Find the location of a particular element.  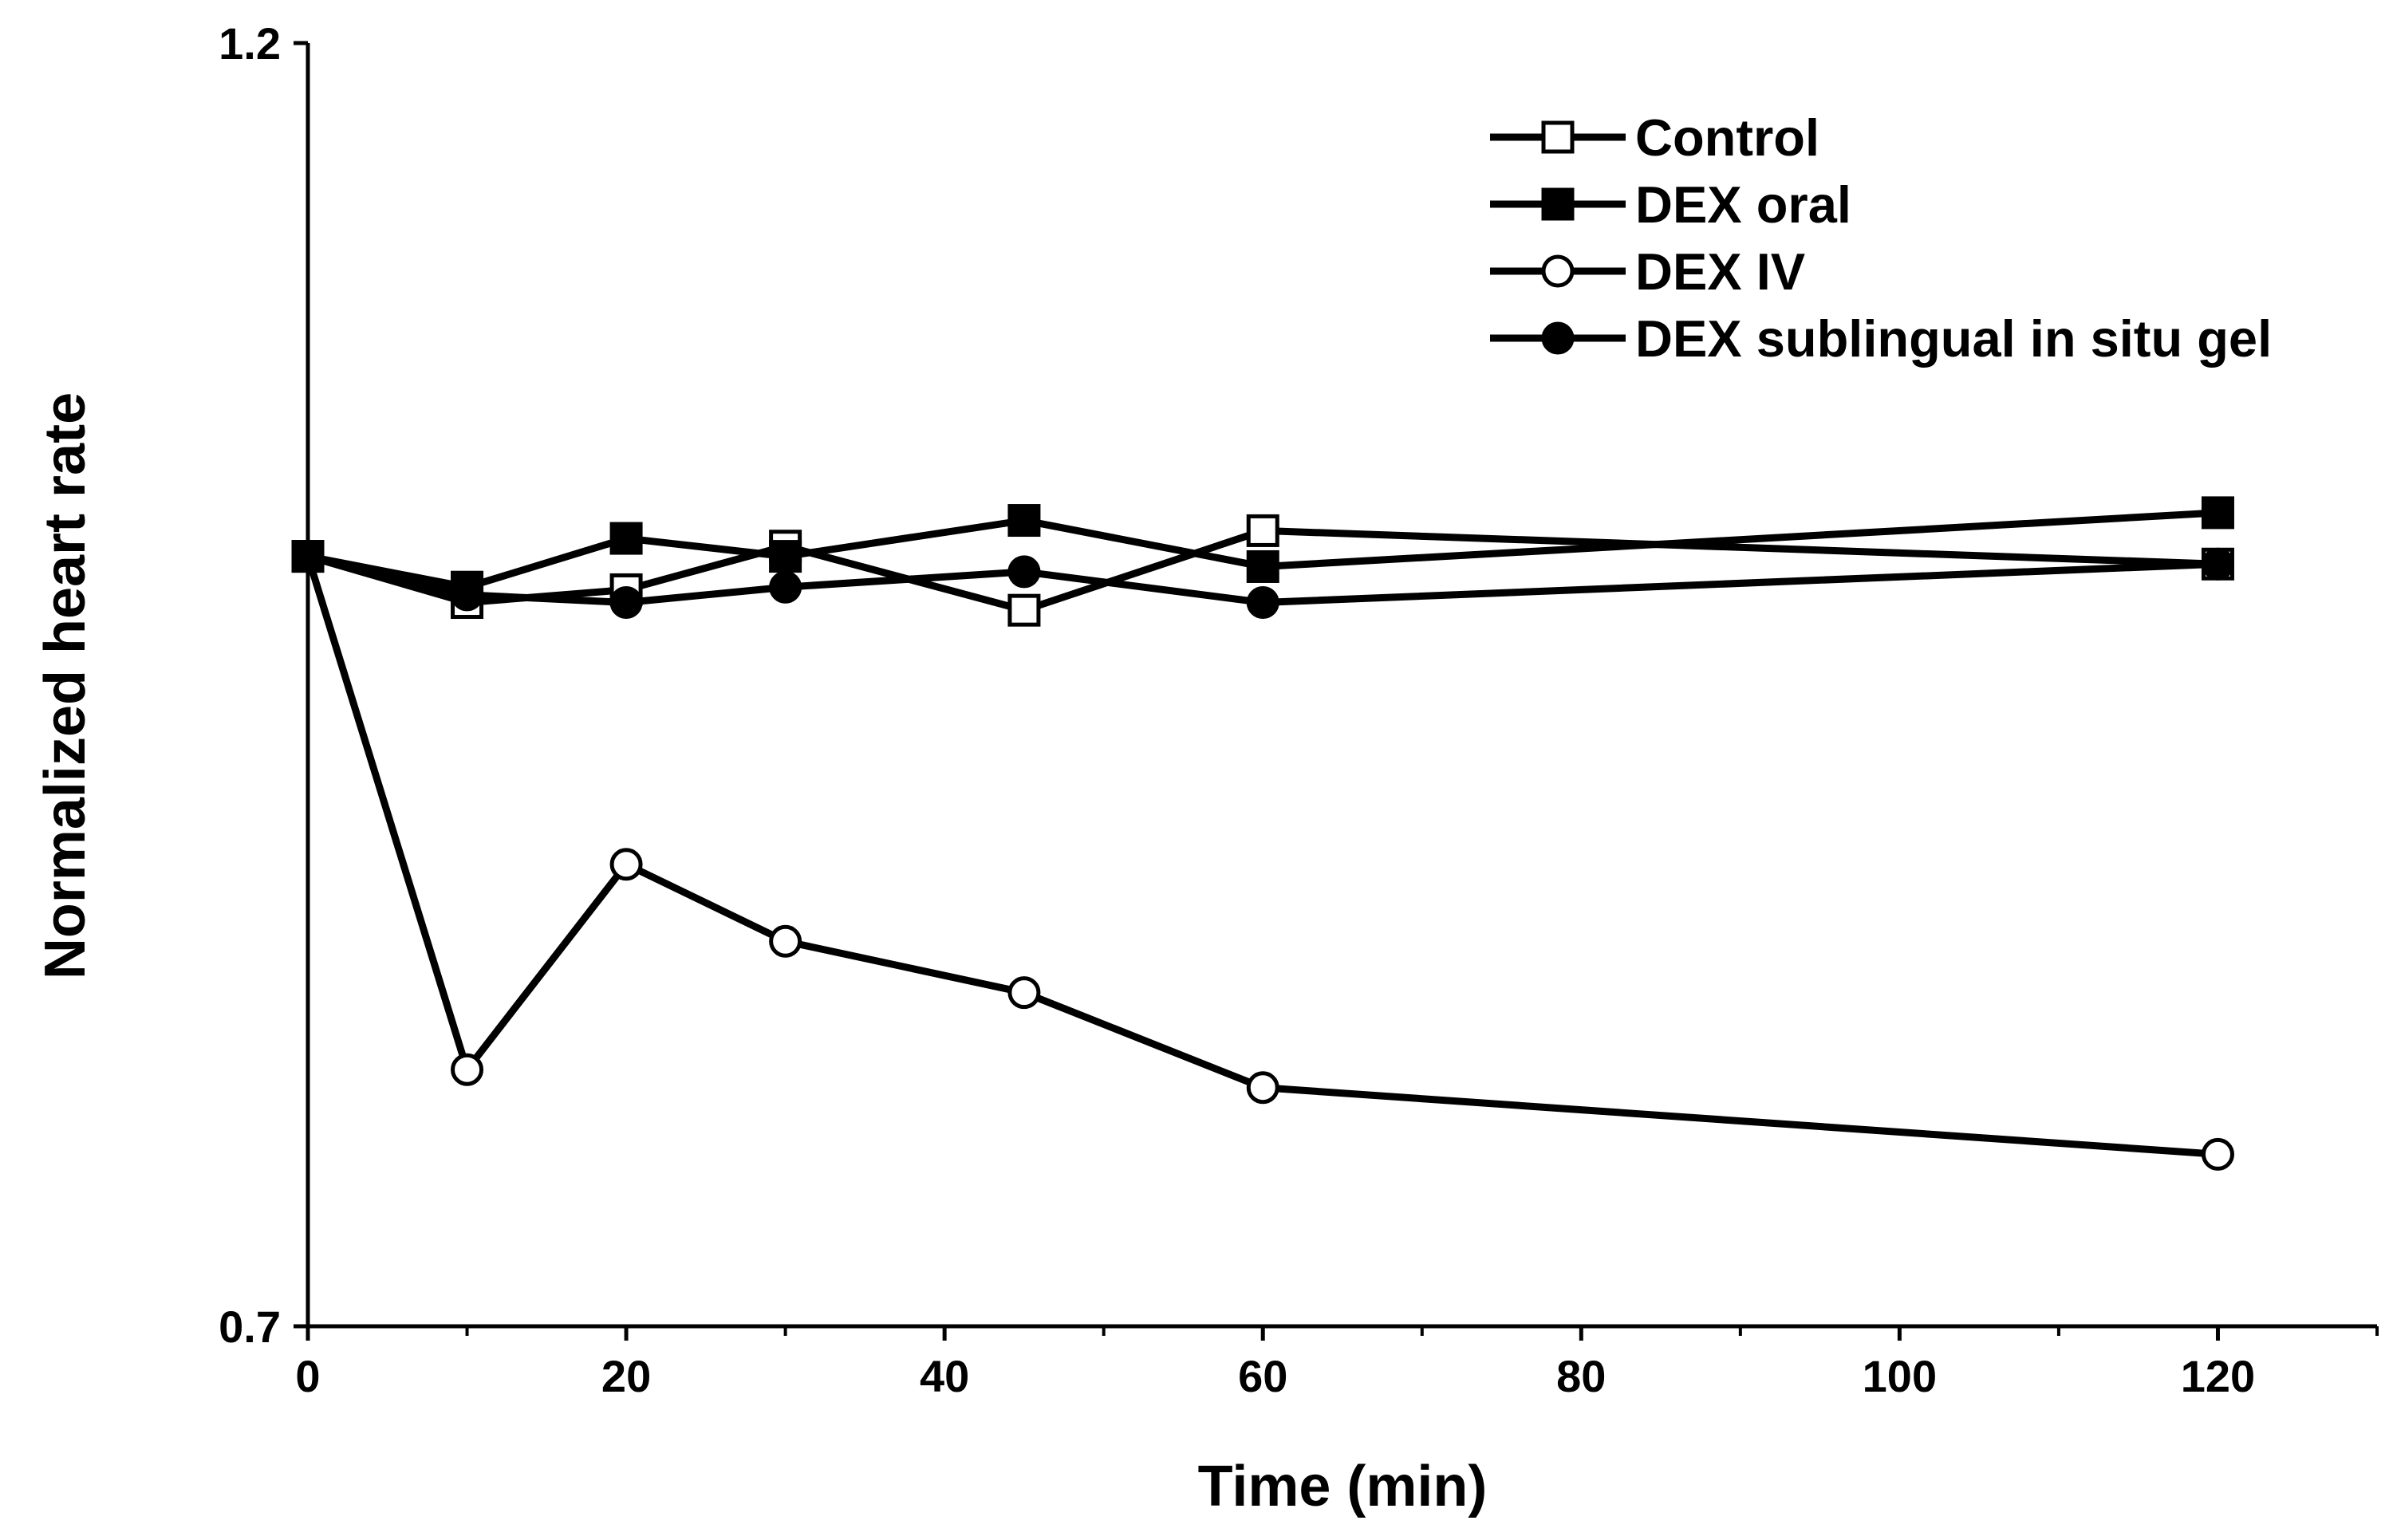

series-dex-oral is located at coordinates (1262, 550).